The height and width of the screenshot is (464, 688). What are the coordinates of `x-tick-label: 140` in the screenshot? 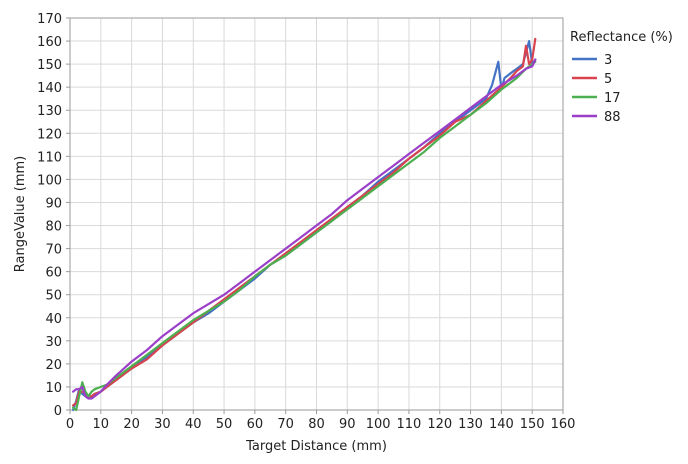 It's located at (501, 424).